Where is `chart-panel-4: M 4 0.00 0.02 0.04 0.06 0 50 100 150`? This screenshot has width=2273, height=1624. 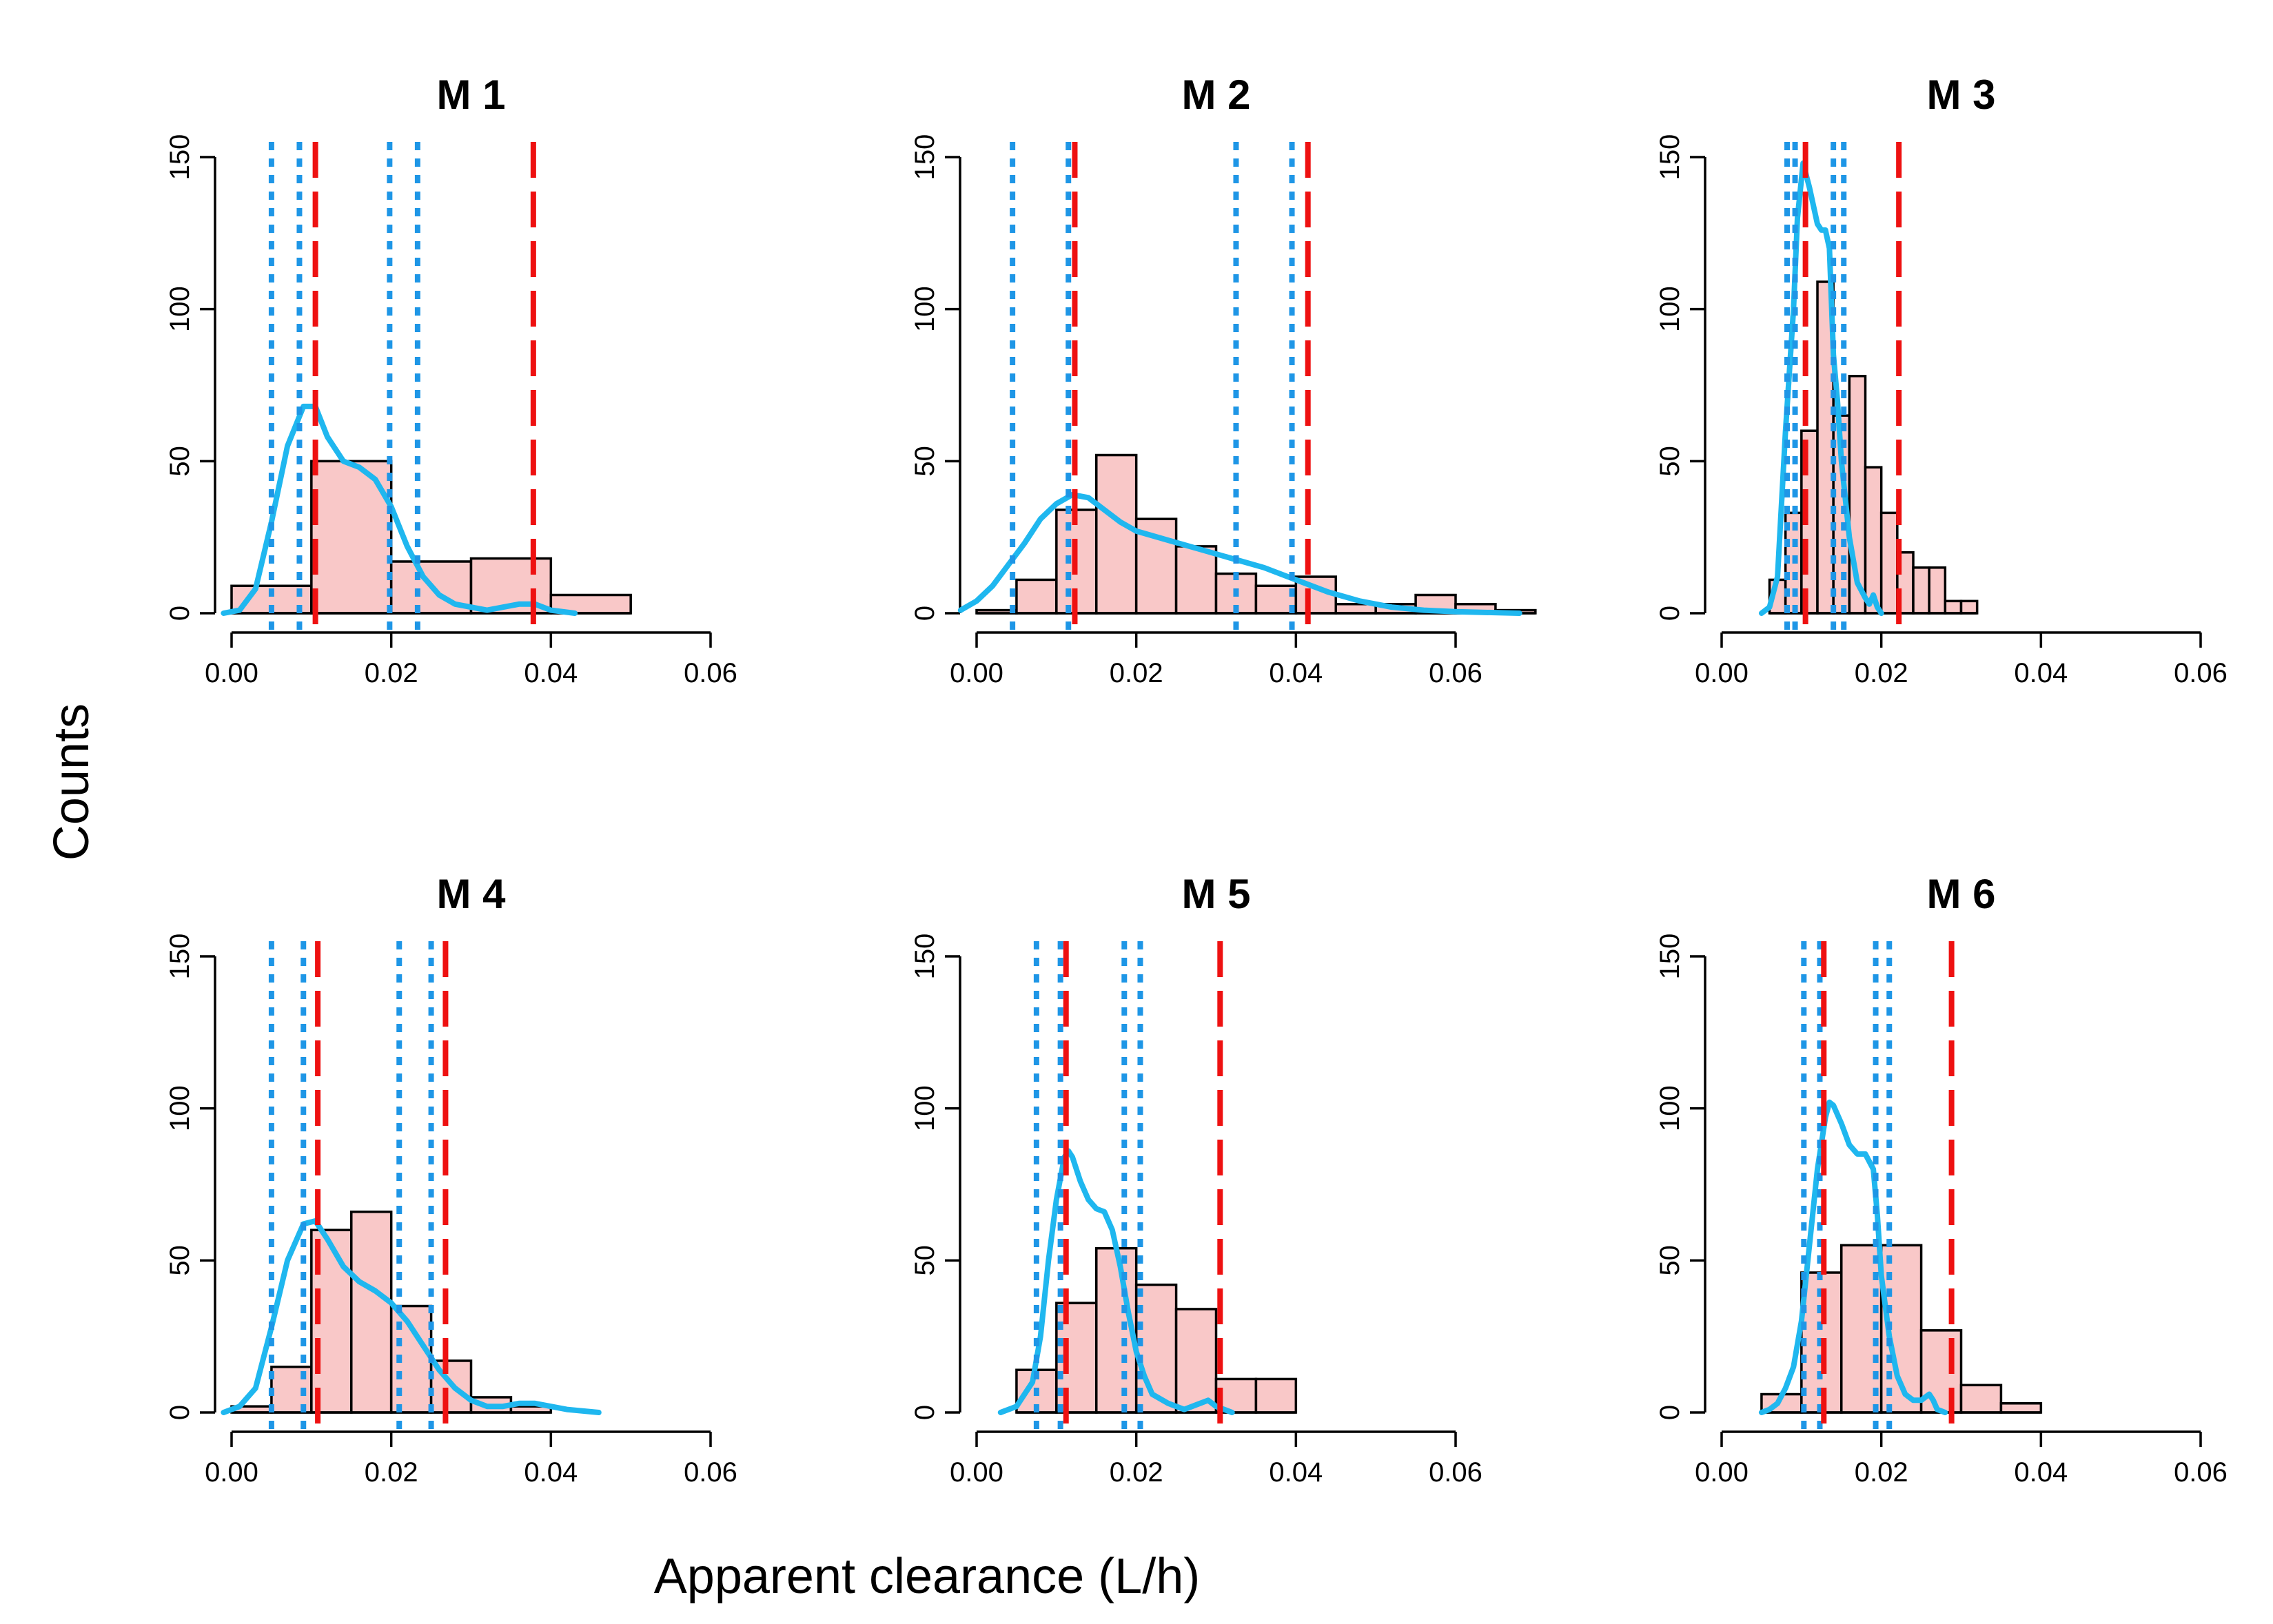 chart-panel-4: M 4 0.00 0.02 0.04 0.06 0 50 100 150 is located at coordinates (451, 1179).